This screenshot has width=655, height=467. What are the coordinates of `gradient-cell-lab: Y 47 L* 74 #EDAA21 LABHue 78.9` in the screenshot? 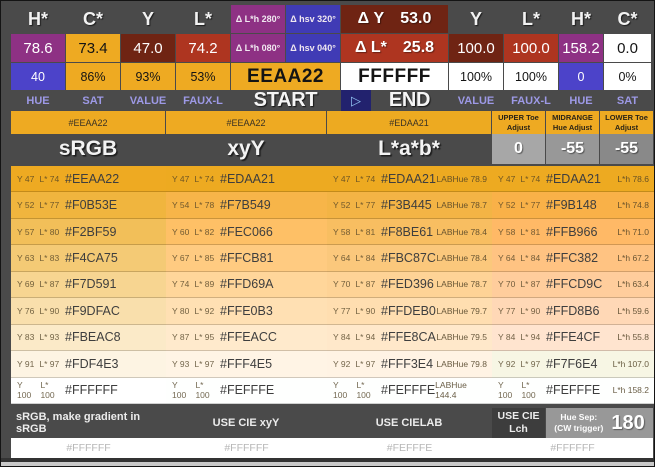 It's located at (409, 179).